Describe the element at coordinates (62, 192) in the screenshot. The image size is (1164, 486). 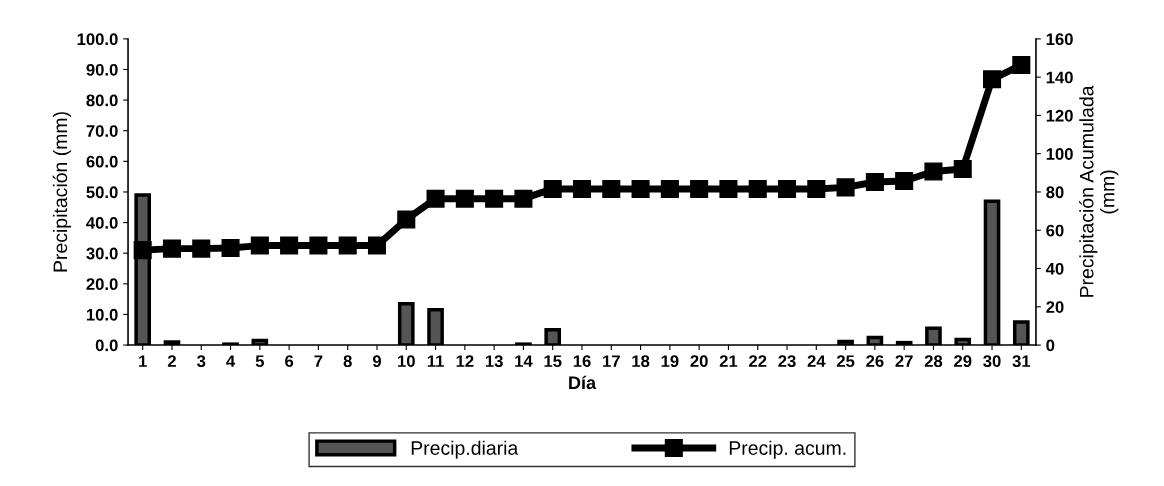
I see `y-axis-title: Precipitación (mm)` at that location.